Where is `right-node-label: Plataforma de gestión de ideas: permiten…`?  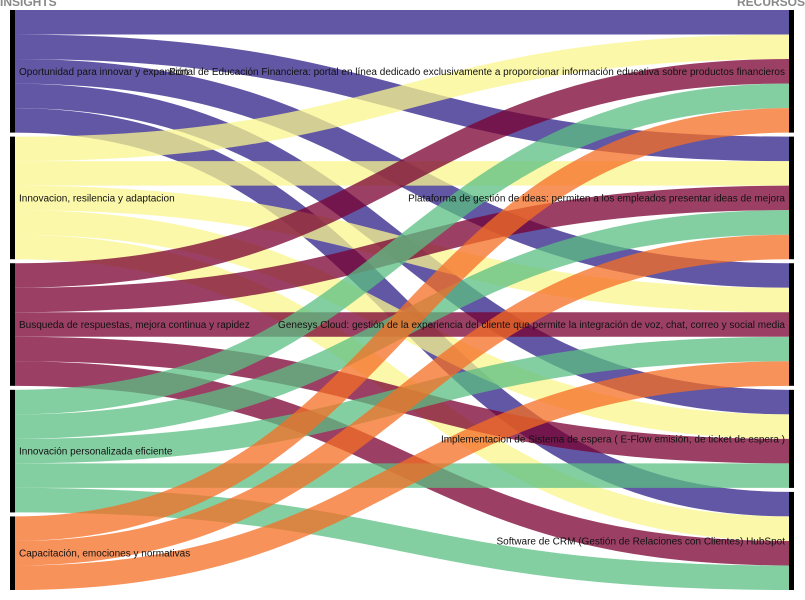 right-node-label: Plataforma de gestión de ideas: permiten… is located at coordinates (596, 198).